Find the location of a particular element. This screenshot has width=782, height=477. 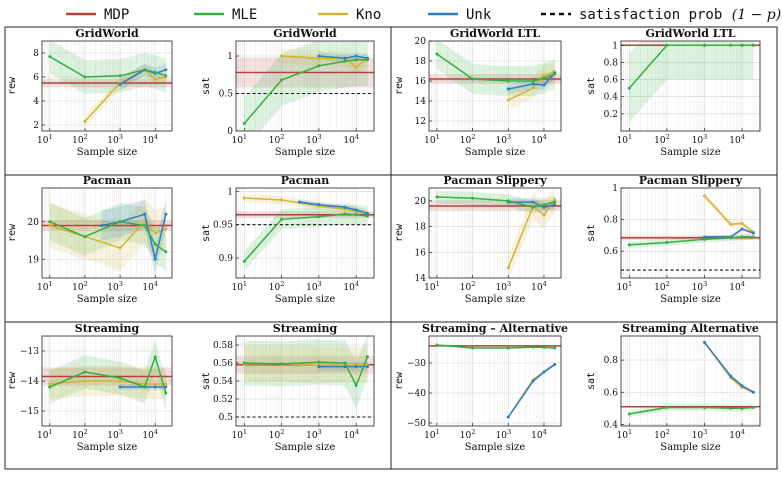

x-tick-label: 10² is located at coordinates (468, 434).